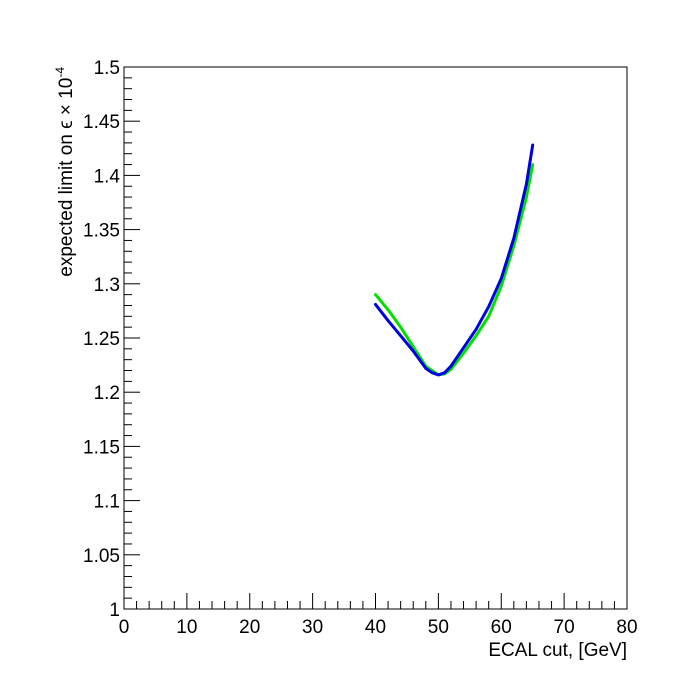 This screenshot has height=678, width=698. Describe the element at coordinates (501, 627) in the screenshot. I see `x-tick-label: 60` at that location.